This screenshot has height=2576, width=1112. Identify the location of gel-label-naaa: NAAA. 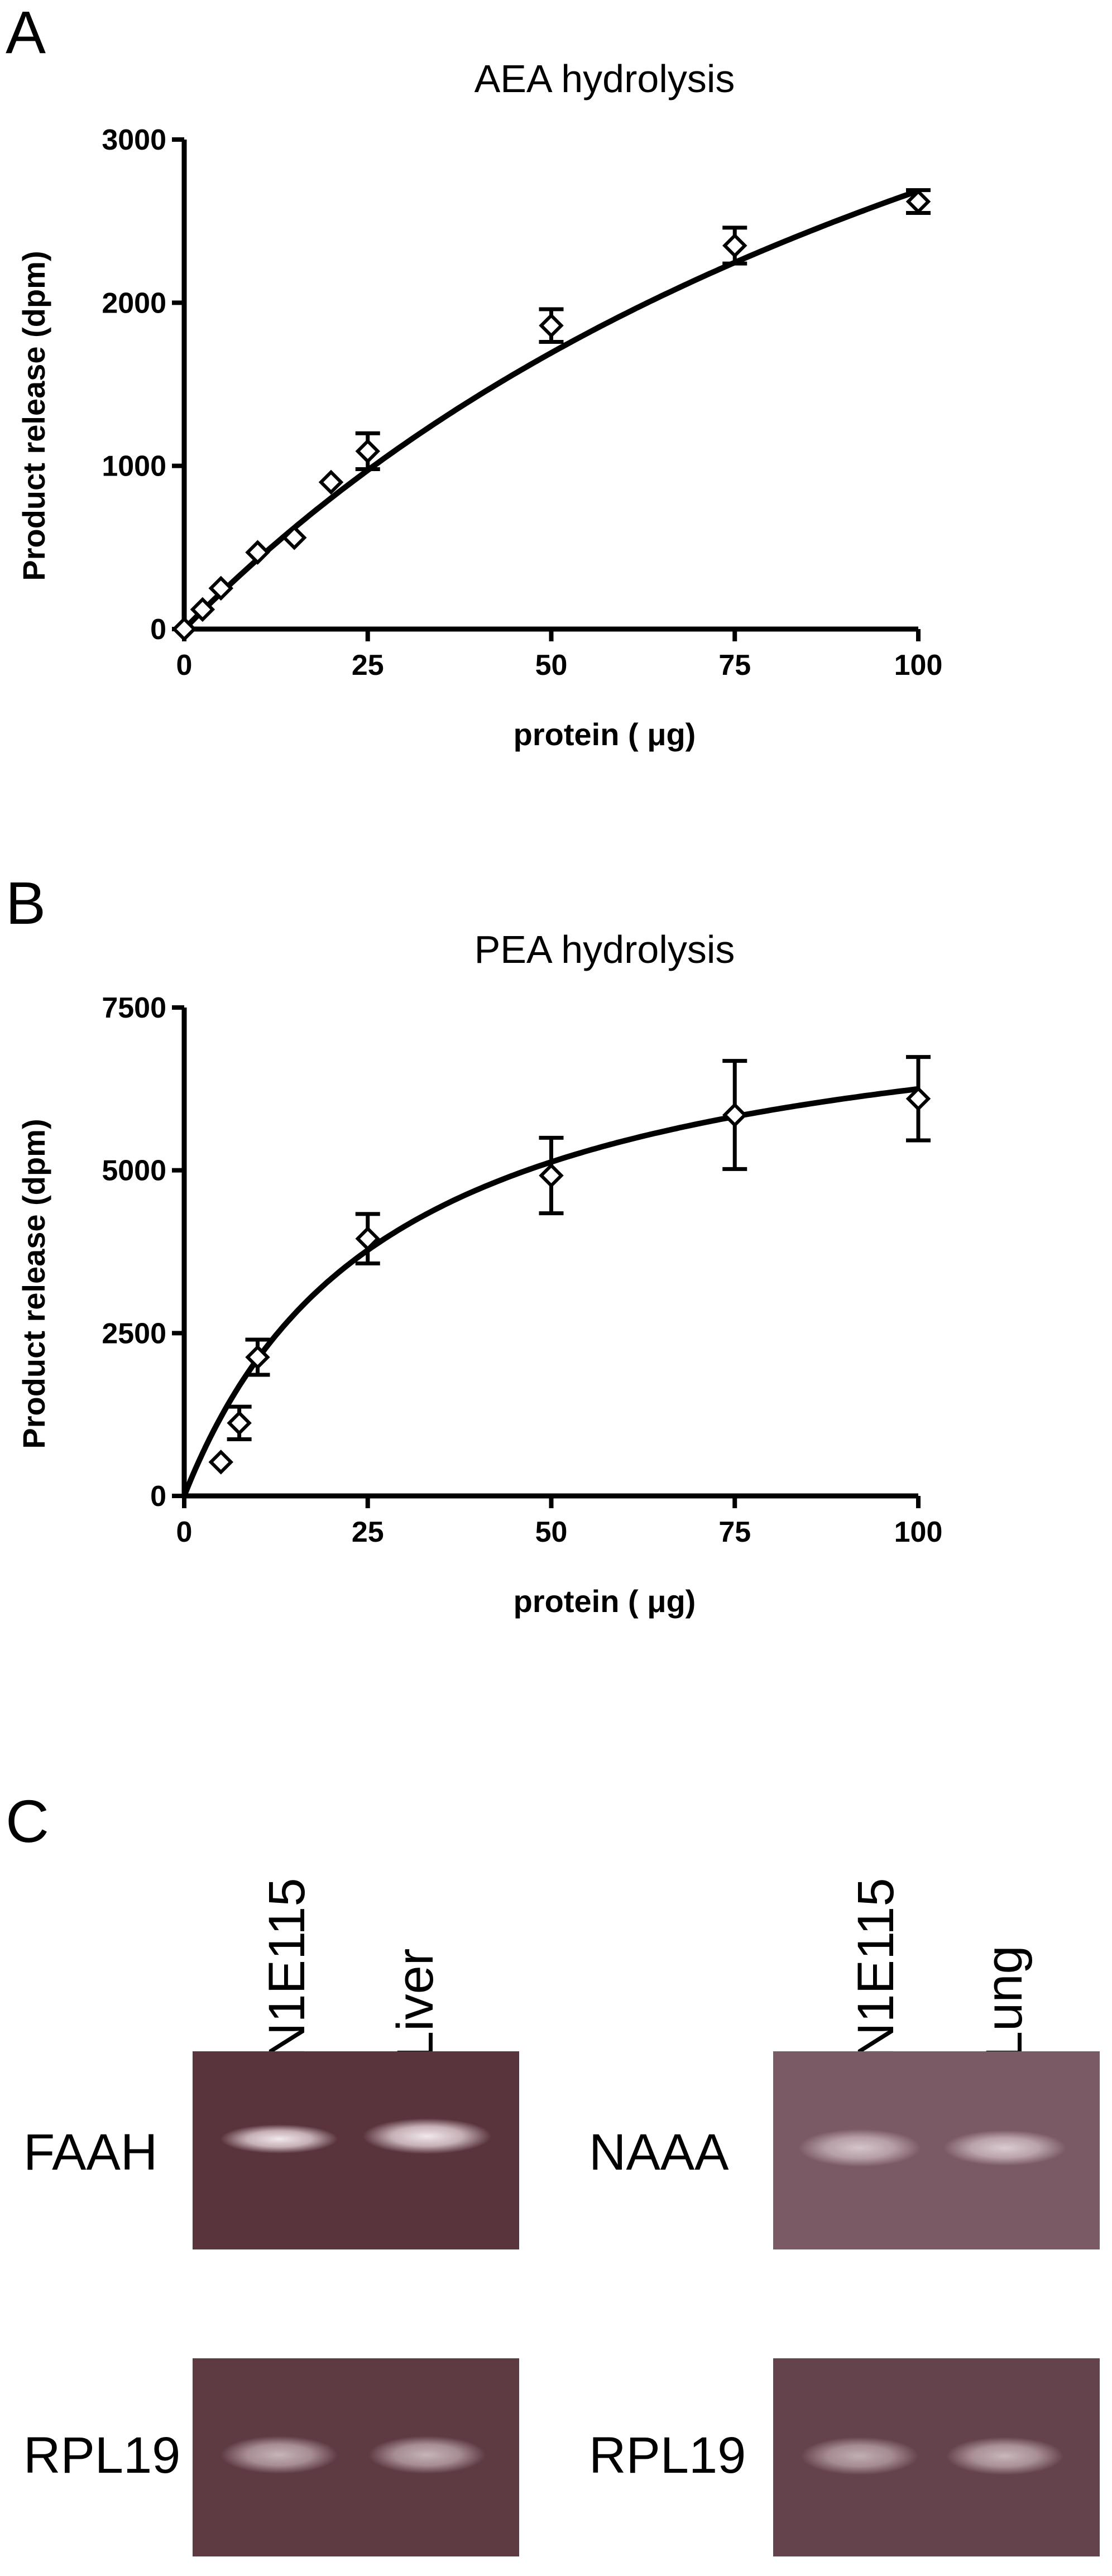
(659, 2152).